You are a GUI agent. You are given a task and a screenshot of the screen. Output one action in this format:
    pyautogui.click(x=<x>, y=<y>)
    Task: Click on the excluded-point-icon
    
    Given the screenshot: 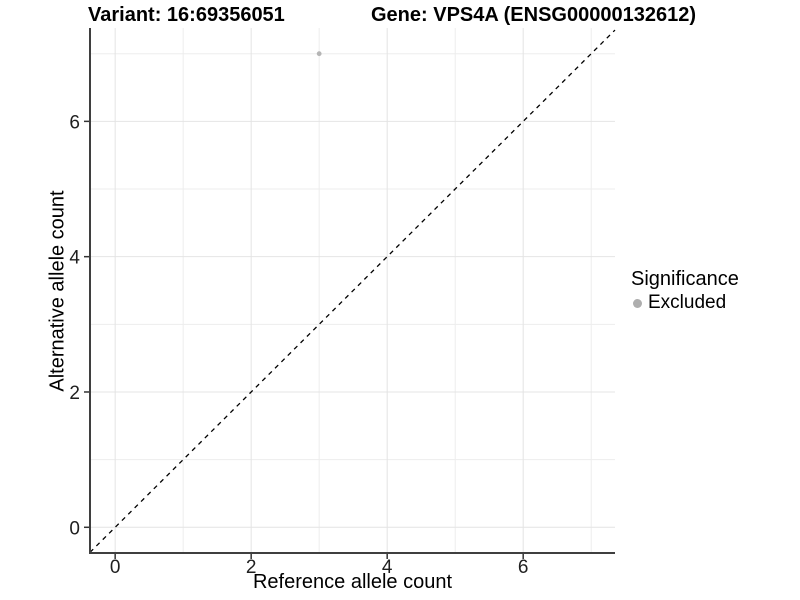 What is the action you would take?
    pyautogui.click(x=637, y=303)
    